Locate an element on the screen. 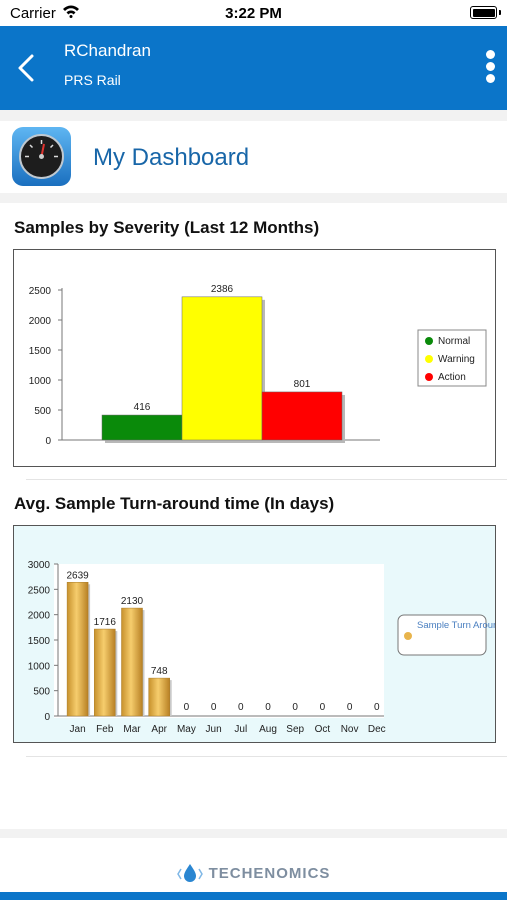 The height and width of the screenshot is (900, 507). status-bar: Carrier 3:22 PM is located at coordinates (253, 13).